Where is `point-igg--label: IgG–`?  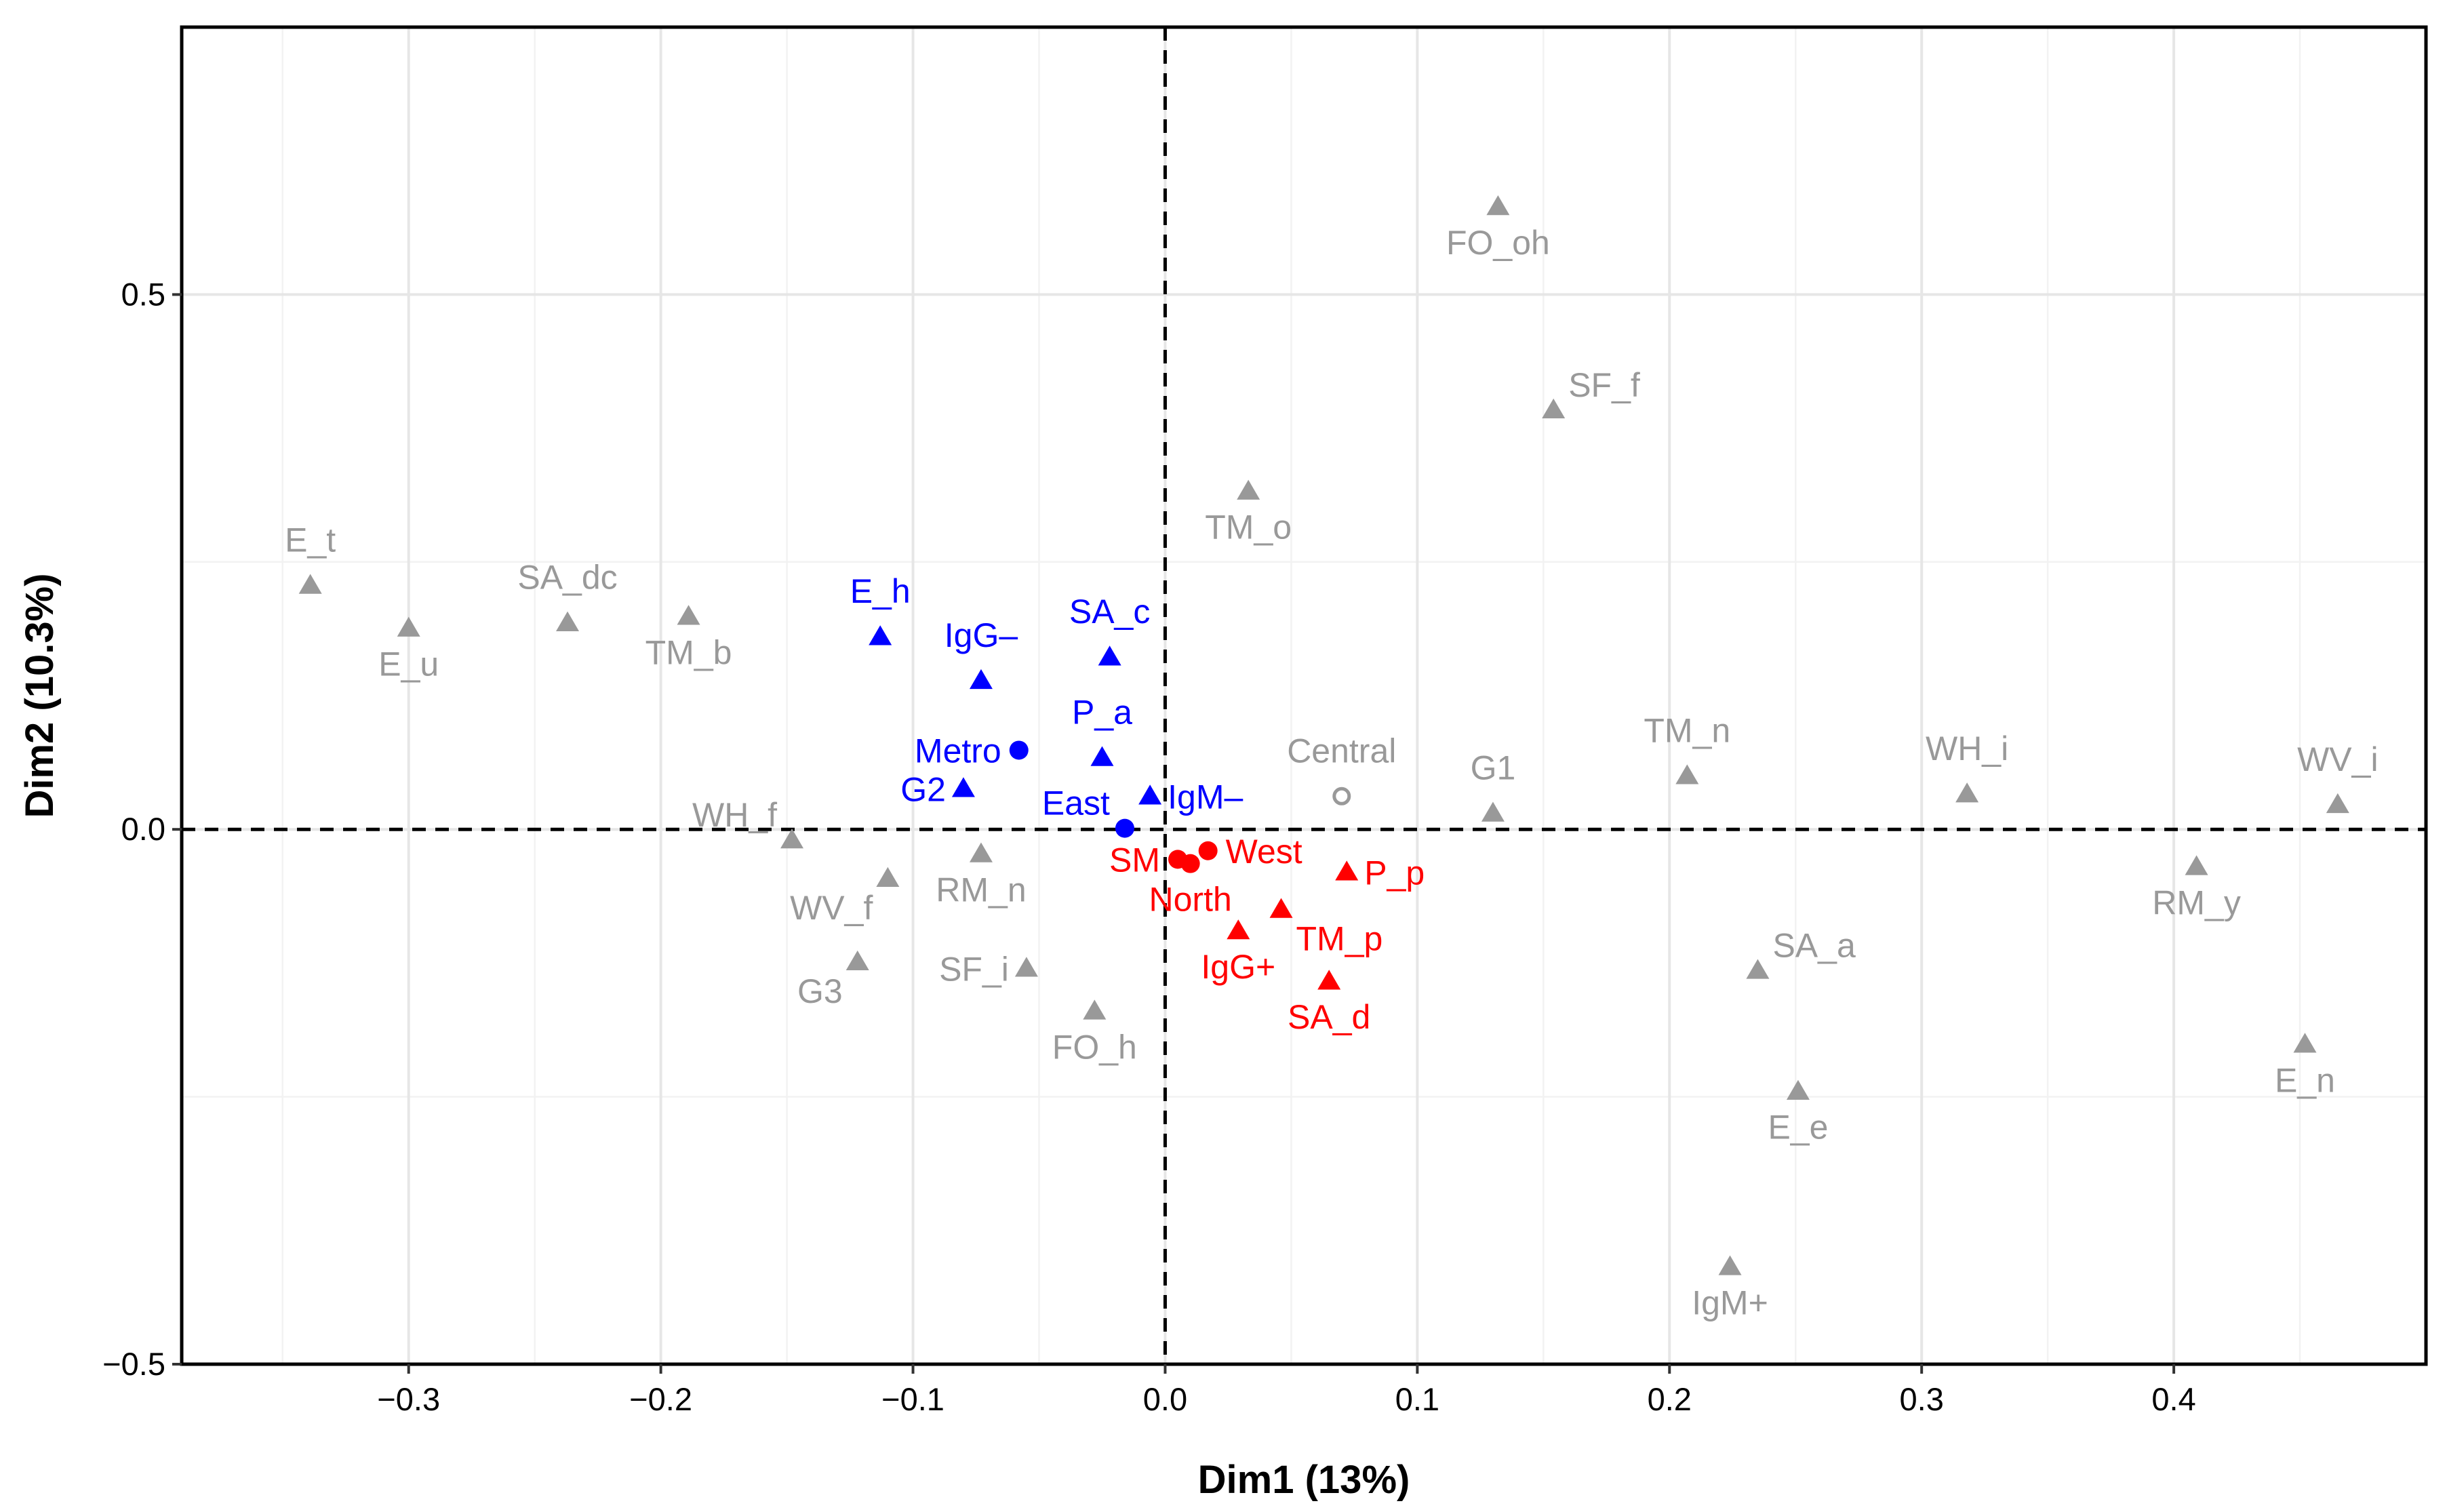 point-igg--label: IgG– is located at coordinates (981, 635).